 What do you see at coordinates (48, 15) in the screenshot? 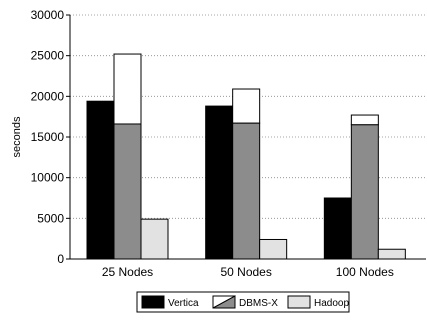
I see `y-tick-label: 30000` at bounding box center [48, 15].